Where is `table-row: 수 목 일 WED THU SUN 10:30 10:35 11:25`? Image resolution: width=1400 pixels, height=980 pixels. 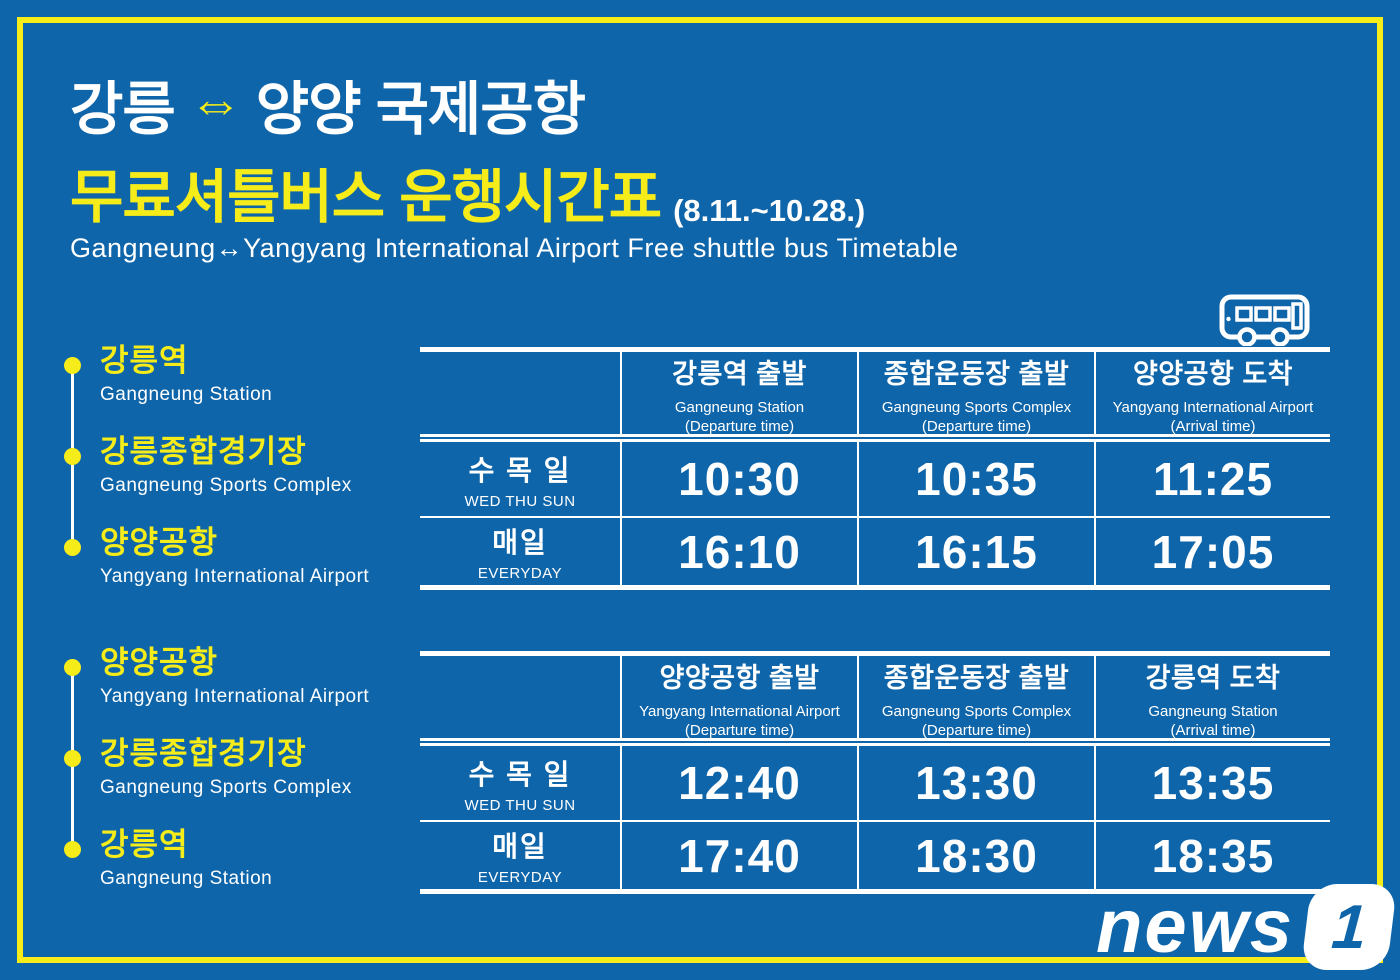
table-row: 수 목 일 WED THU SUN 10:30 10:35 11:25 is located at coordinates (875, 480).